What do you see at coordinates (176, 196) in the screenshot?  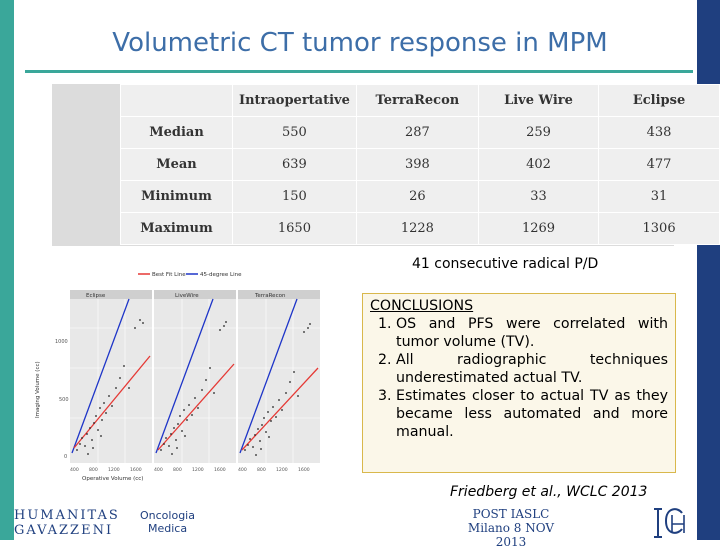 I see `row-label: Minimum` at bounding box center [176, 196].